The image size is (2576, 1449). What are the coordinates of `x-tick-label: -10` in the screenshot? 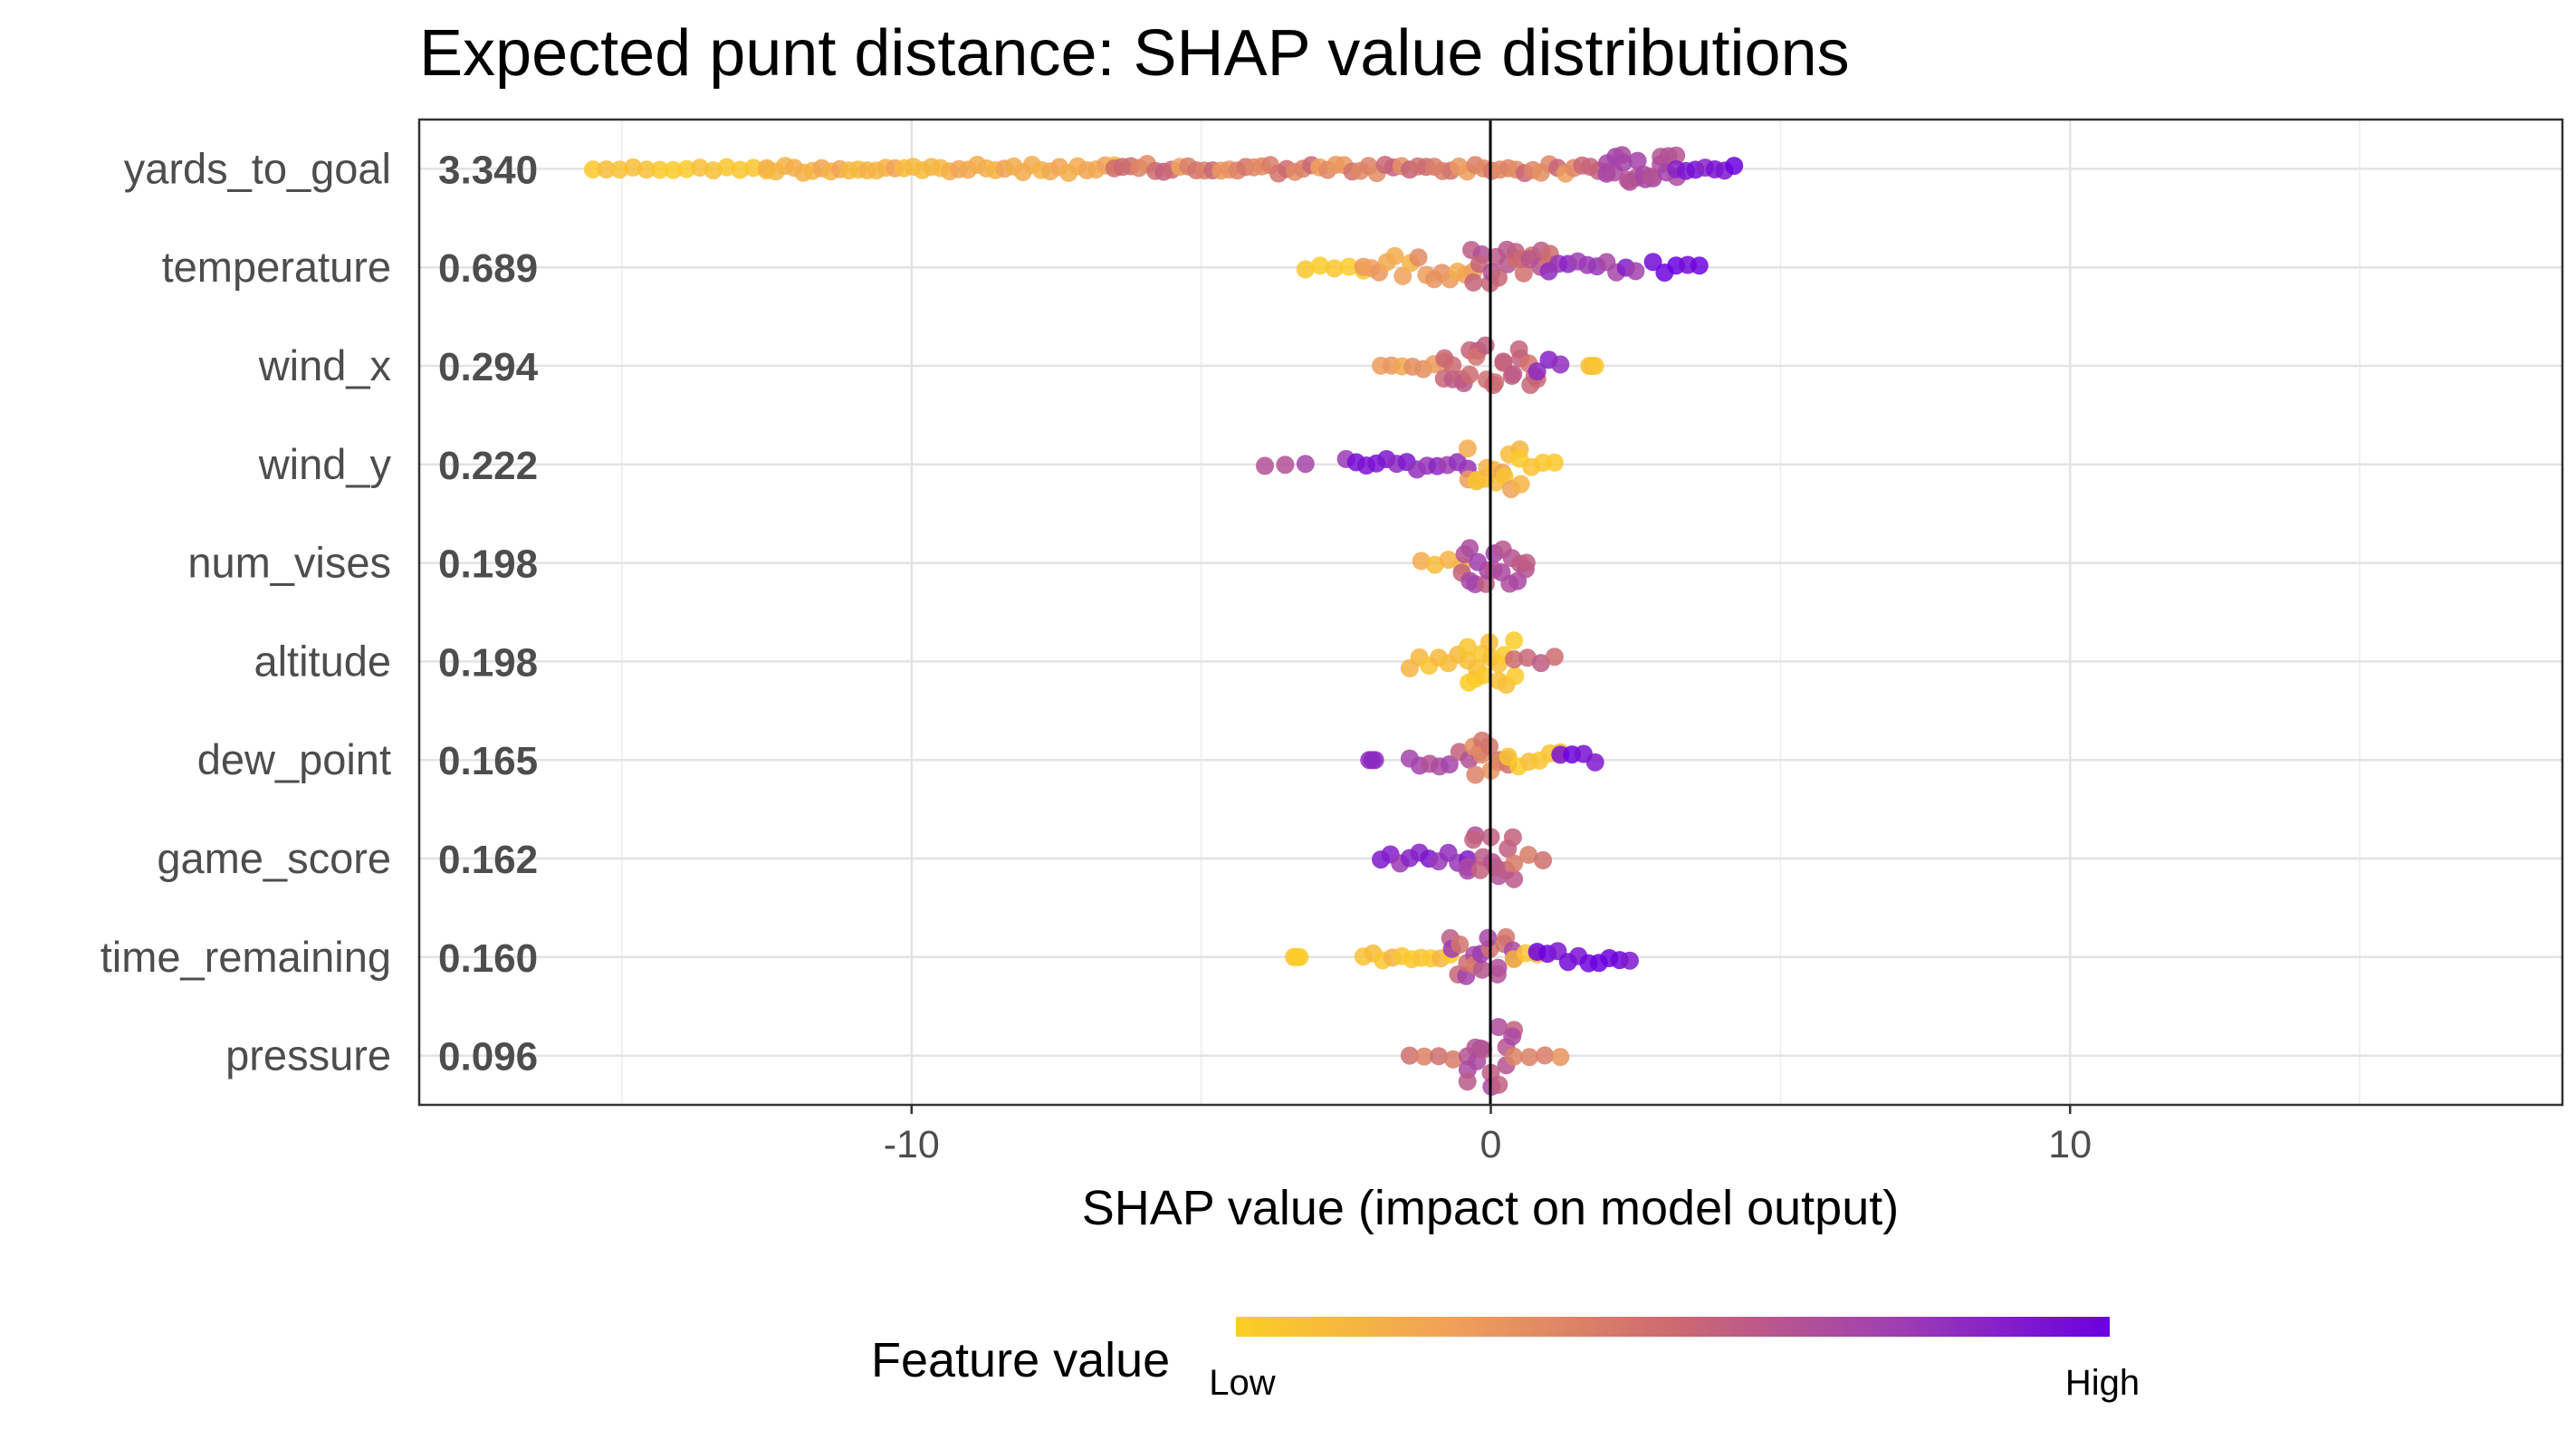 It's located at (912, 1144).